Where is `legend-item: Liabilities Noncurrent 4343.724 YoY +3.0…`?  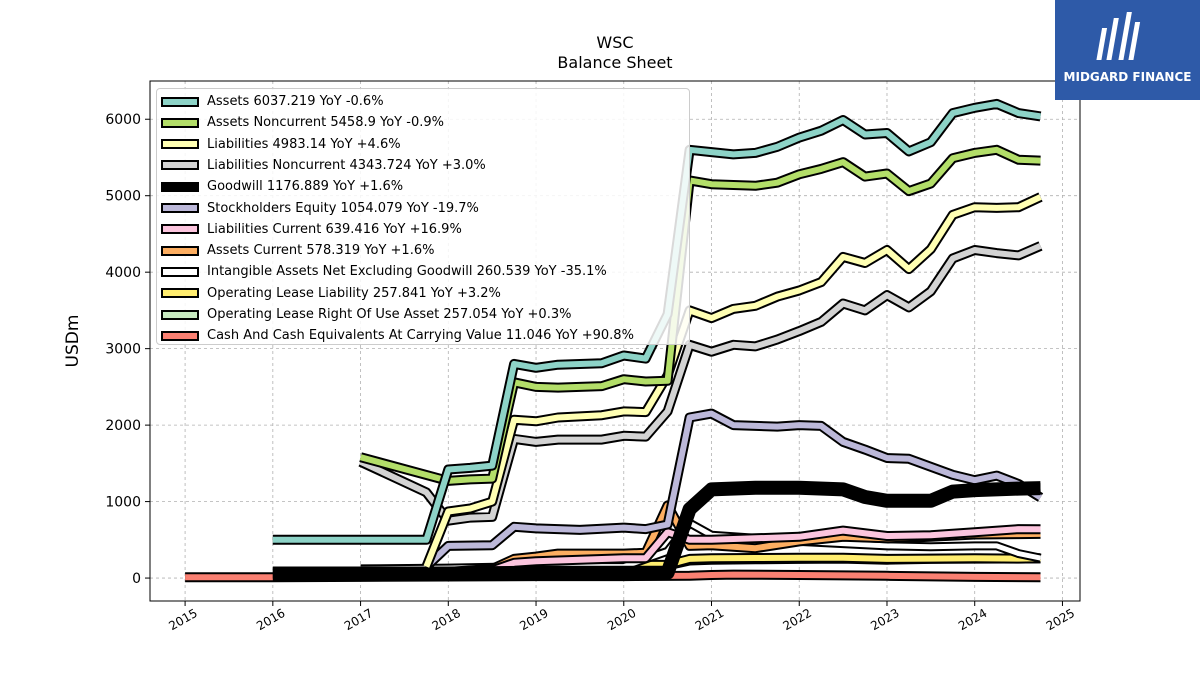 legend-item: Liabilities Noncurrent 4343.724 YoY +3.0… is located at coordinates (323, 165).